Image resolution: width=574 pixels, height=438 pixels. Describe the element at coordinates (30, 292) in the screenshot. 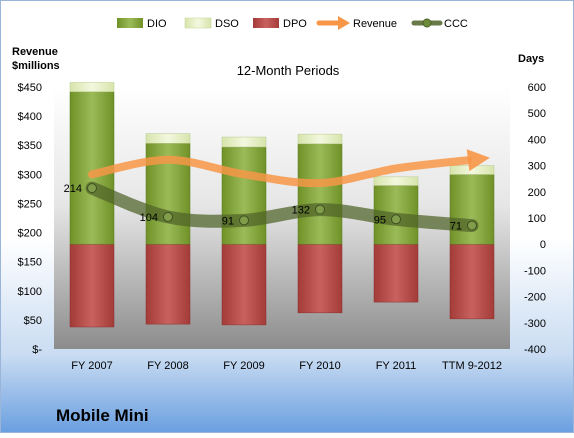

I see `left-tick-label: $100` at that location.